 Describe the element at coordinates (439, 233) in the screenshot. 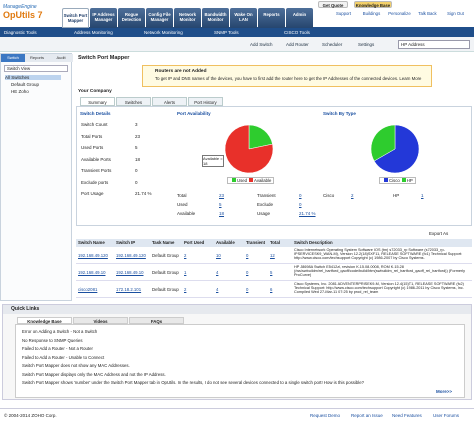

I see `export-button: Export As` at that location.